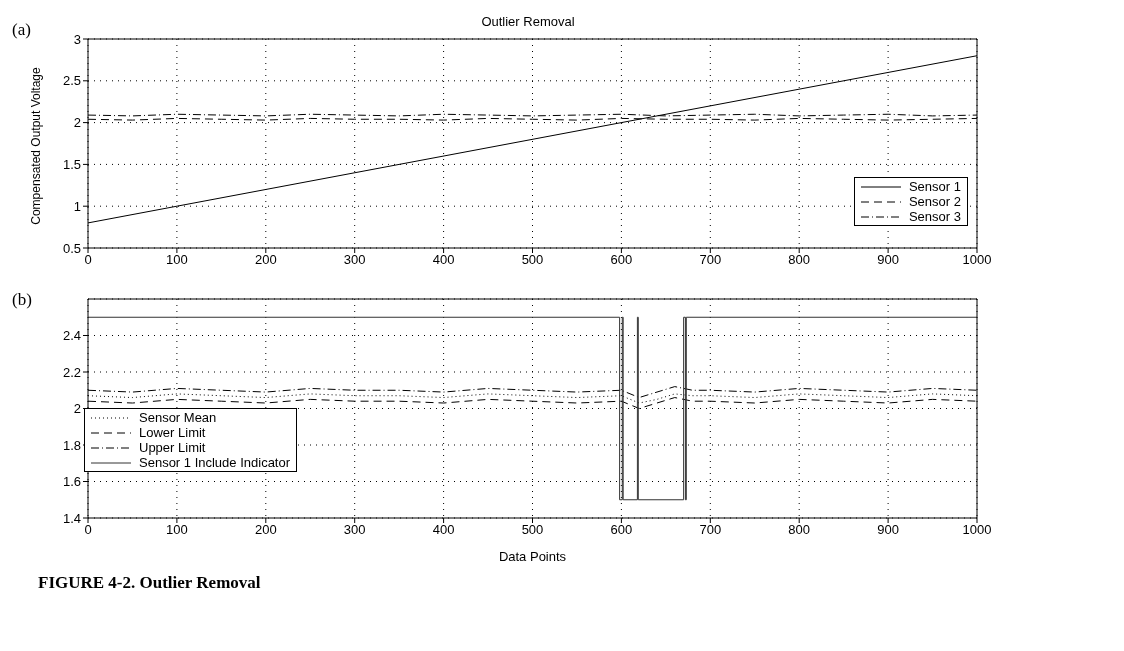 The height and width of the screenshot is (651, 1124). Describe the element at coordinates (71, 372) in the screenshot. I see `y-tick-label: 2.2` at that location.